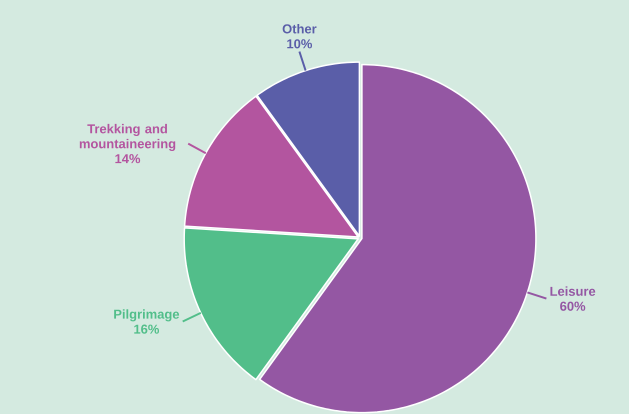  What do you see at coordinates (299, 43) in the screenshot?
I see `data-label: 10%` at bounding box center [299, 43].